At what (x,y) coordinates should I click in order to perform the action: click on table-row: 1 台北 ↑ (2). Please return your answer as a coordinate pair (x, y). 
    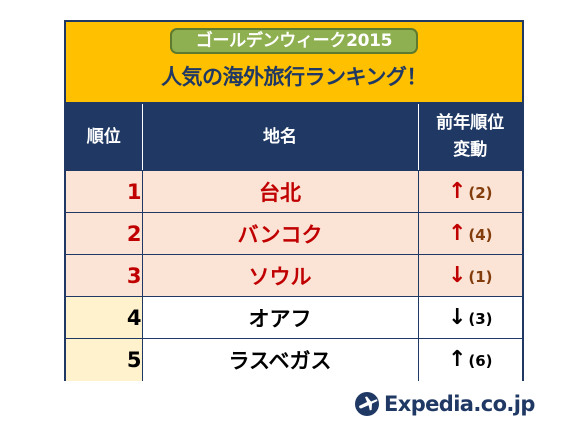
    Looking at the image, I should click on (294, 191).